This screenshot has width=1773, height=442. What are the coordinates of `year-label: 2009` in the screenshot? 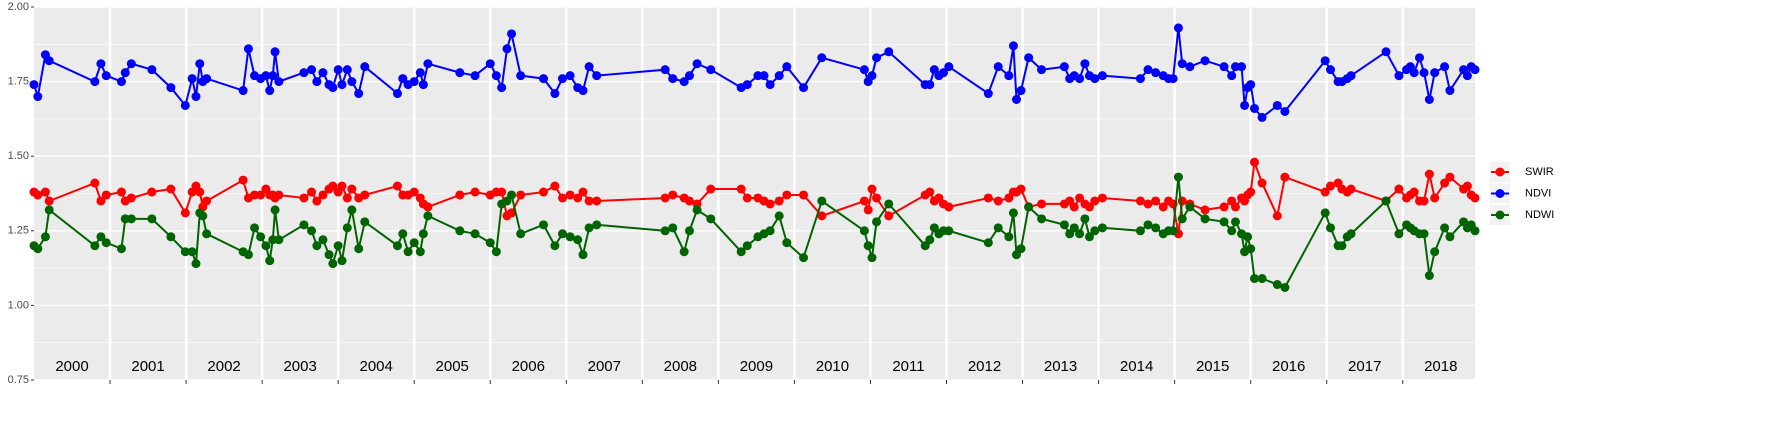 It's located at (756, 366).